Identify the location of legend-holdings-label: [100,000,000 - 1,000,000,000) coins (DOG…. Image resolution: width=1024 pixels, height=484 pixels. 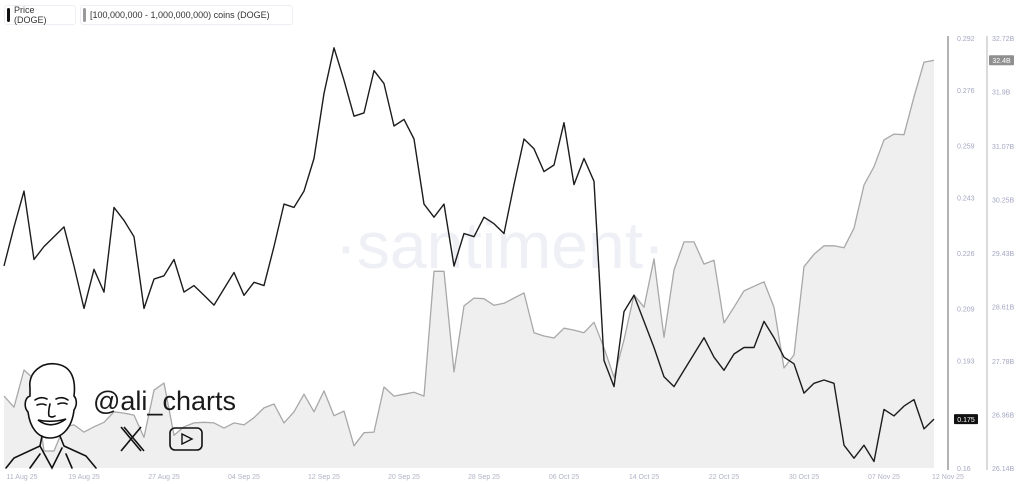
(180, 15).